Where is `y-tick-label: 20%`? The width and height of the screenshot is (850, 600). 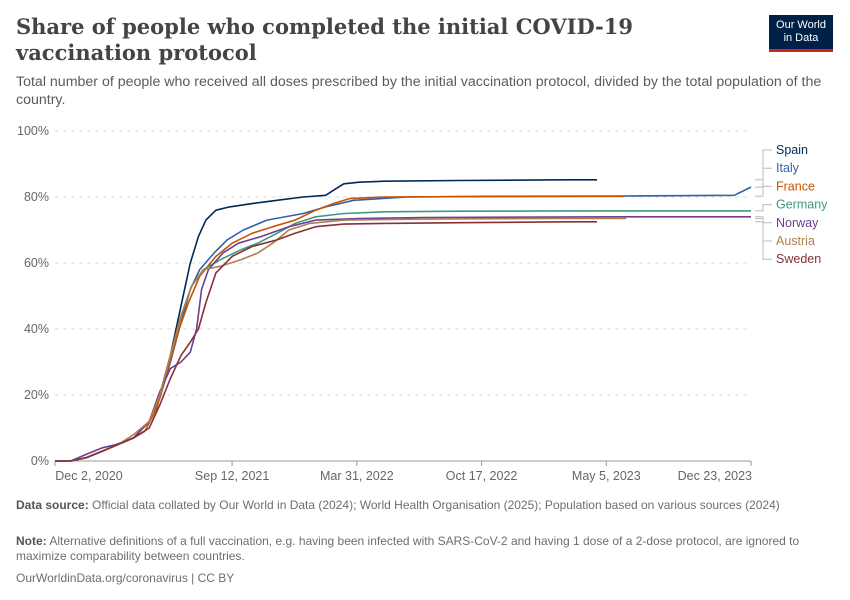
y-tick-label: 20% is located at coordinates (36, 395).